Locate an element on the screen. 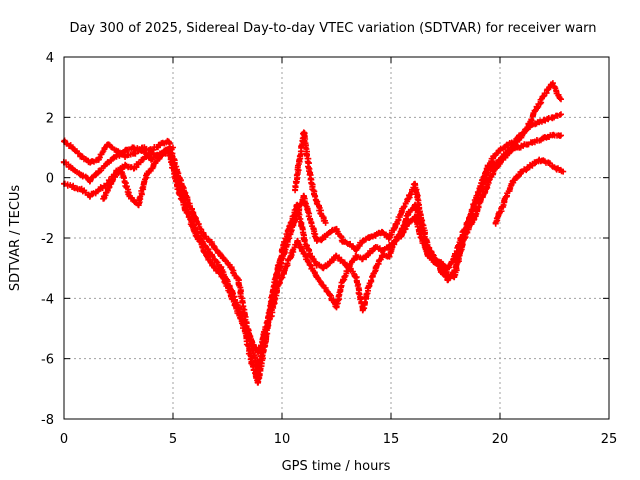  y-axis-label: SDTVAR / TECUs is located at coordinates (15, 238).